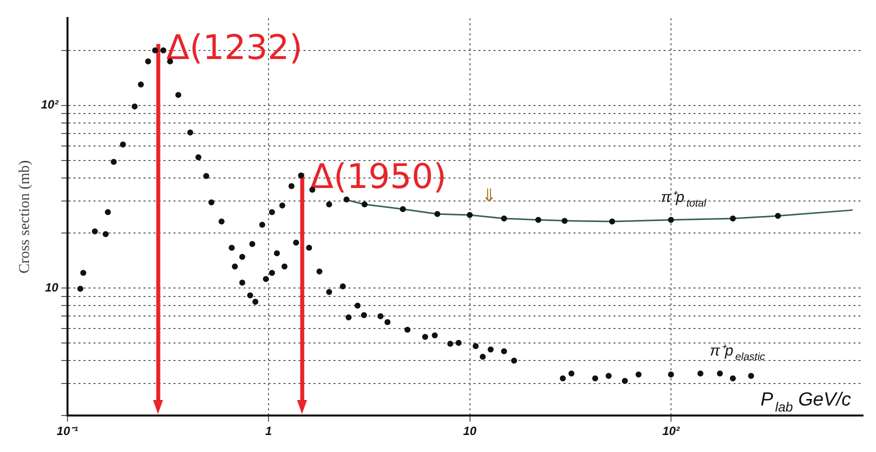 This screenshot has width=876, height=452. I want to click on x-tick-label: 10², so click(671, 431).